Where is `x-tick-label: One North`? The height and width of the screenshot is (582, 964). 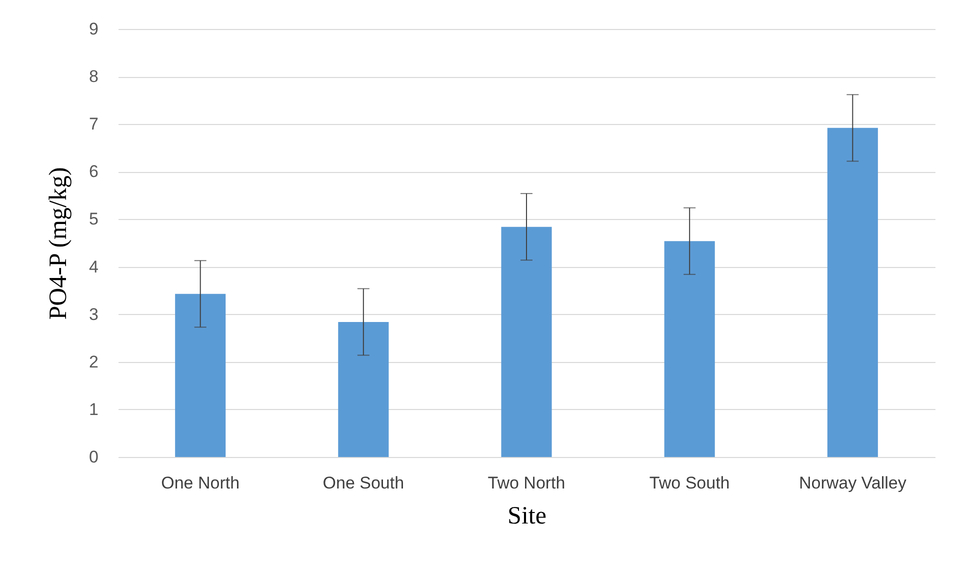 x-tick-label: One North is located at coordinates (200, 483).